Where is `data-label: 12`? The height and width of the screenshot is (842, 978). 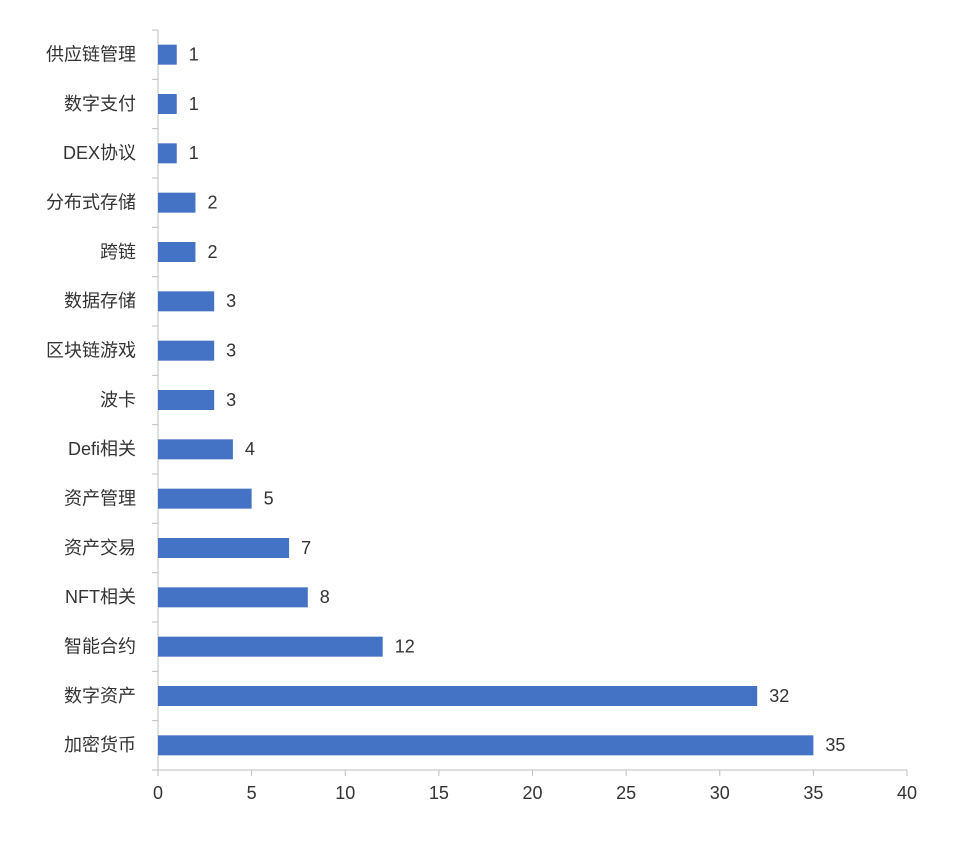 data-label: 12 is located at coordinates (405, 646).